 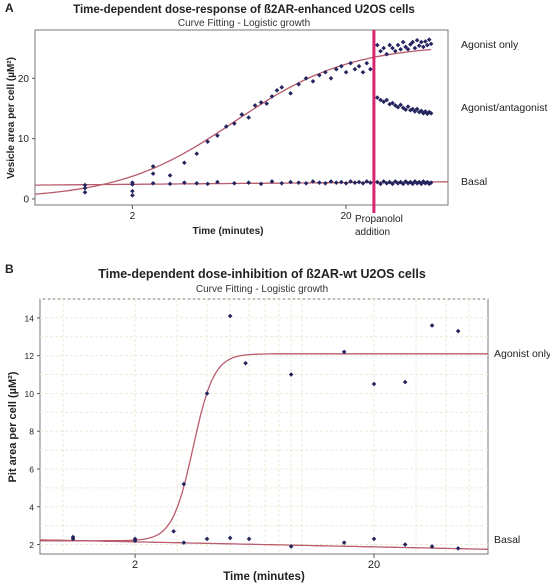 I want to click on panel-a-label: A, so click(x=9, y=8).